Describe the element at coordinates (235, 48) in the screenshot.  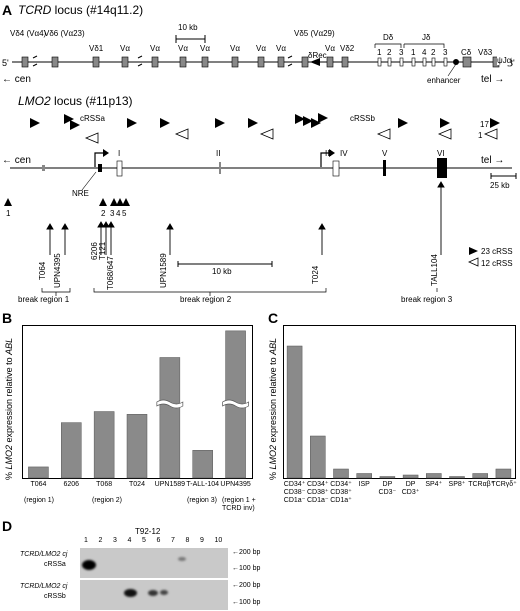
I see `label-va5: Vα` at that location.